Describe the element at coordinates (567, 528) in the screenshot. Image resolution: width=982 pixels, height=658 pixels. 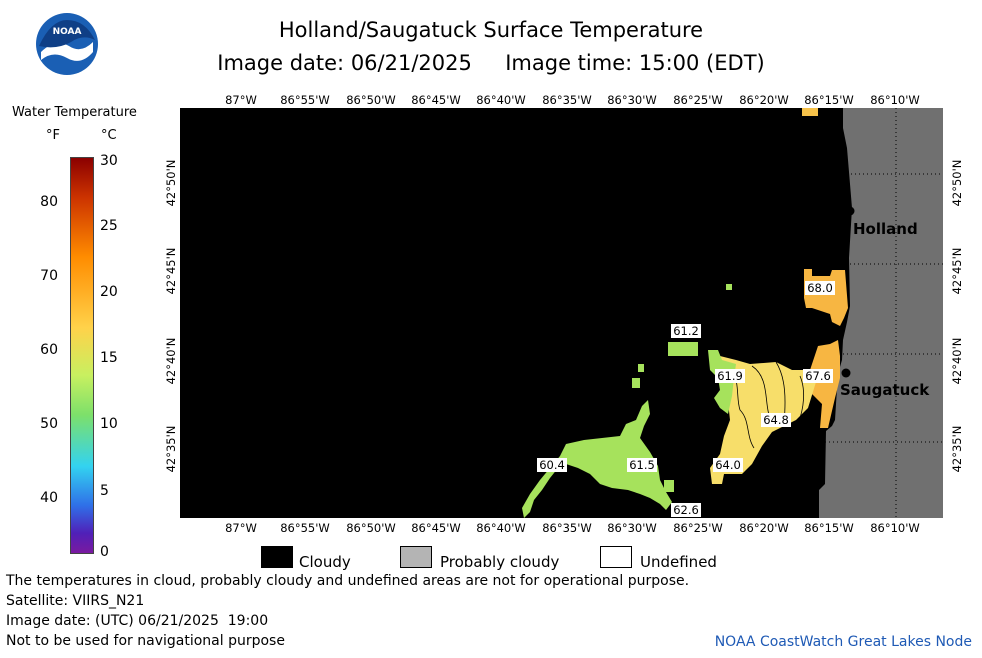
I see `longitude-label-bottom: 86°35'W` at that location.